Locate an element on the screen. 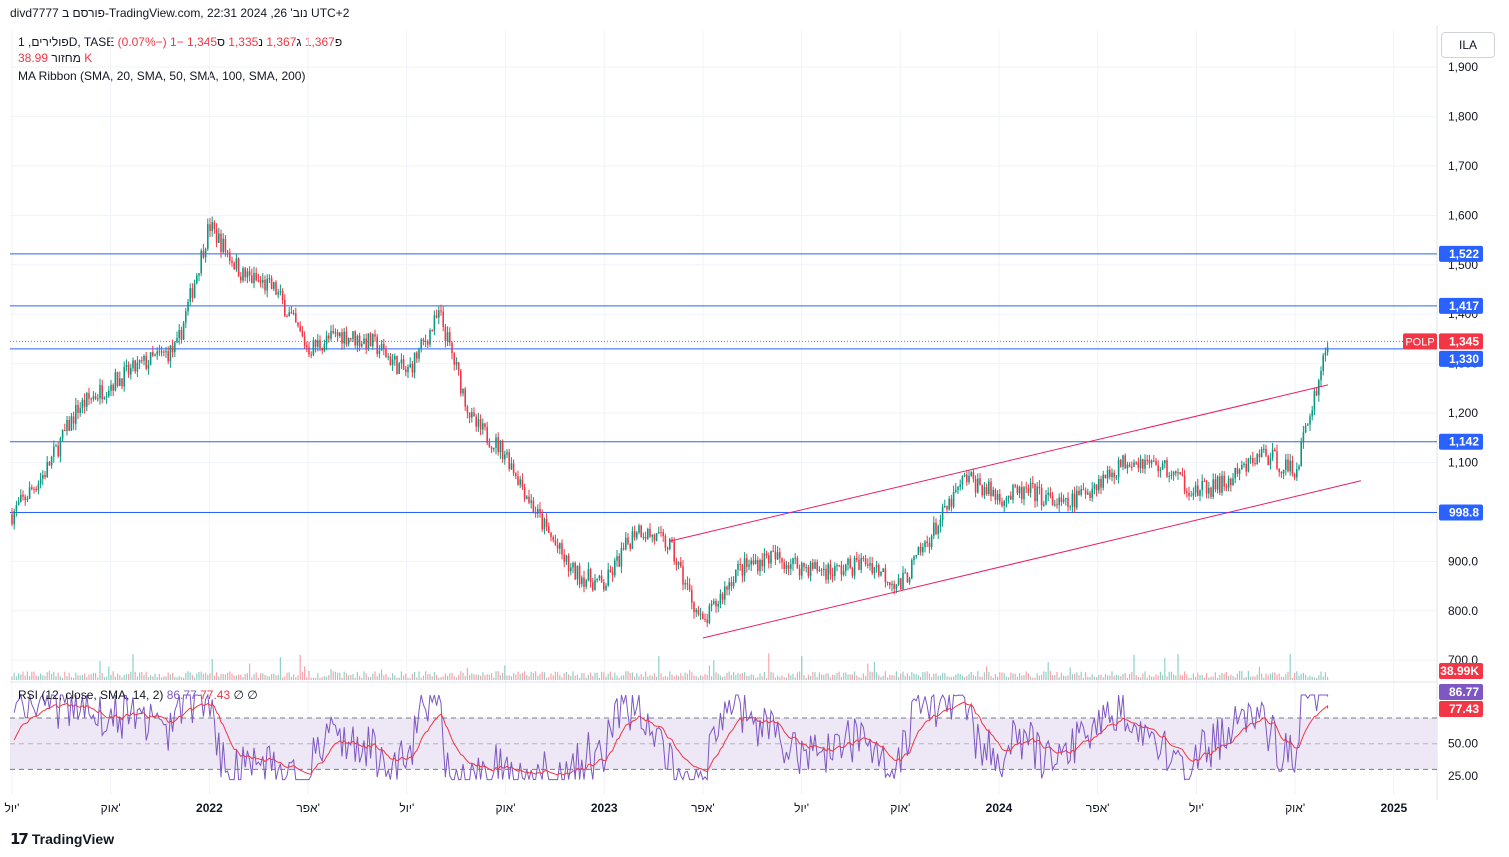 This screenshot has height=857, width=1509. currency-button: ILA is located at coordinates (1468, 45).